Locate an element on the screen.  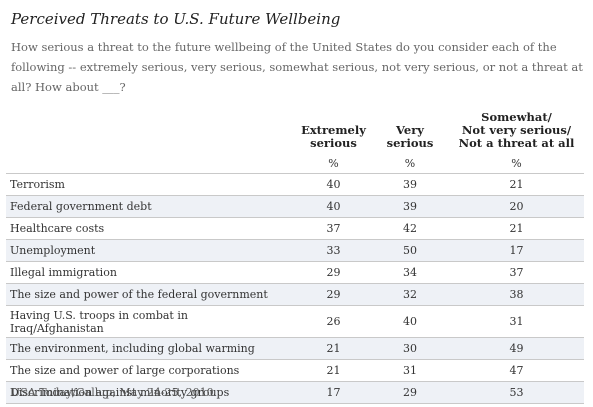
table-row: Illegal immigration 29 34 37 is located at coordinates (295, 272).